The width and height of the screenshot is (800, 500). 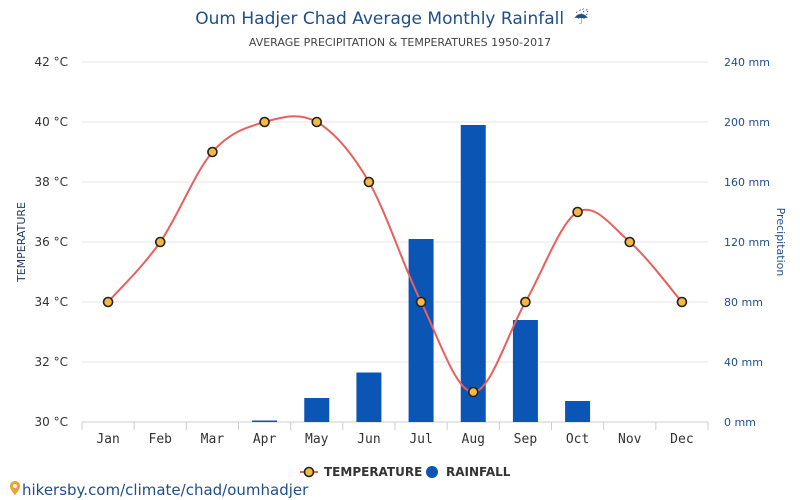 What do you see at coordinates (747, 62) in the screenshot?
I see `y-tick-label-right: 240 mm` at bounding box center [747, 62].